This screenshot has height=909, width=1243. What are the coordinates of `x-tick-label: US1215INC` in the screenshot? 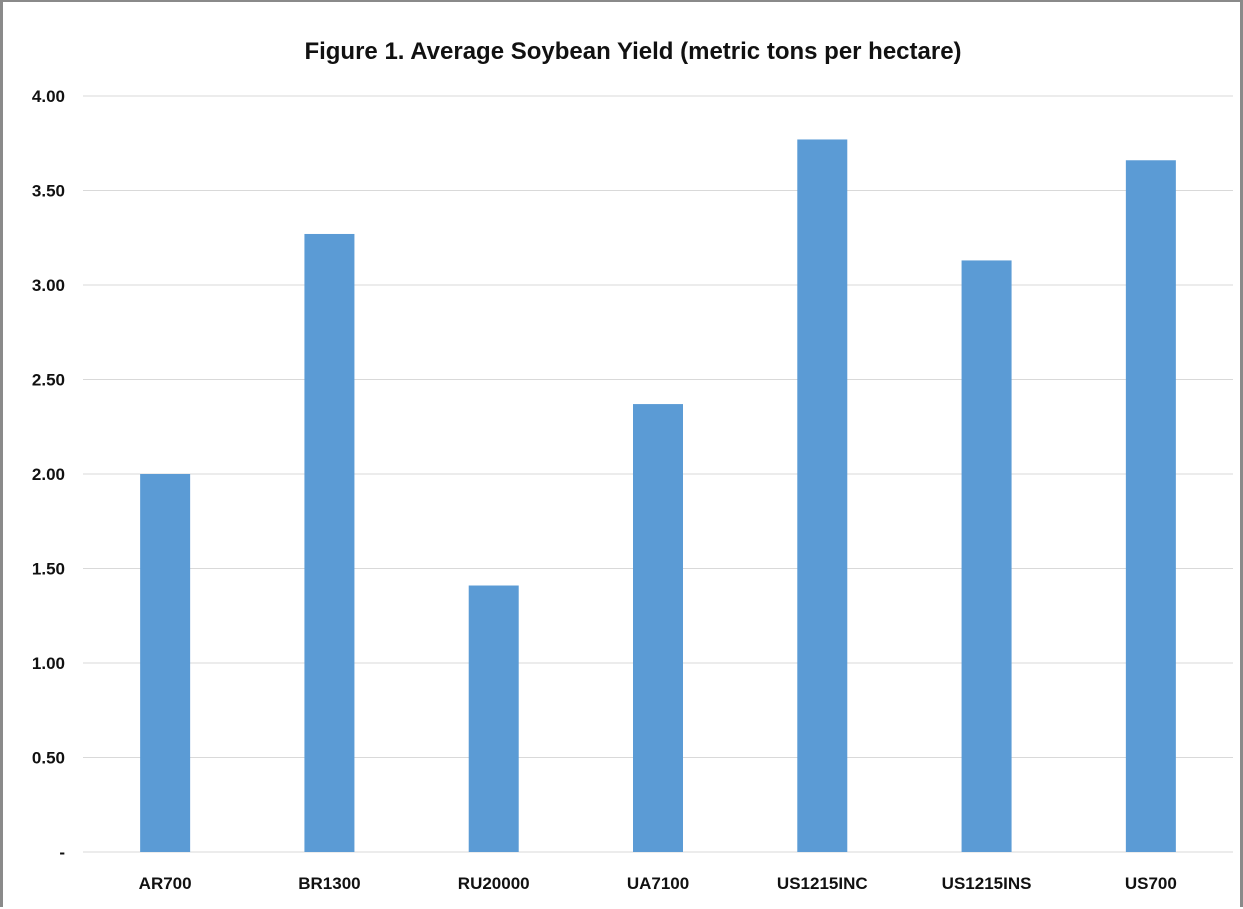 It's located at (822, 883).